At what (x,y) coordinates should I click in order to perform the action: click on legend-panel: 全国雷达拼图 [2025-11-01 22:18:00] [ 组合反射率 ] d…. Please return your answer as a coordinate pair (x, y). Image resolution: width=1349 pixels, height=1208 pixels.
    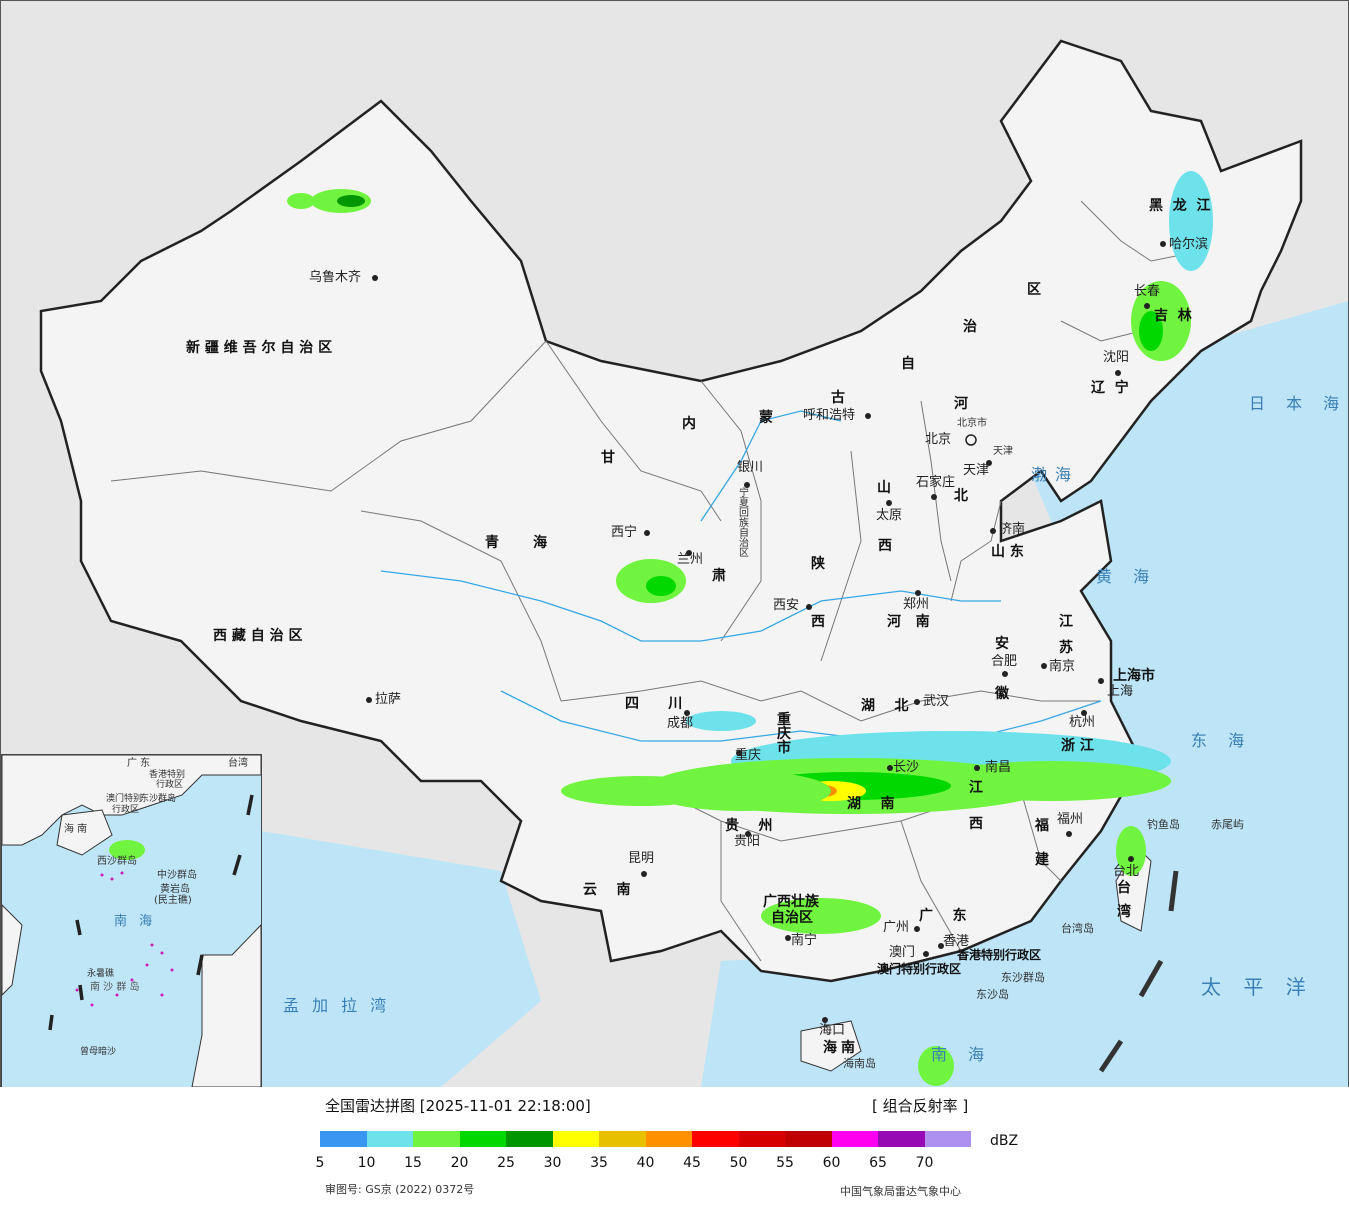
    Looking at the image, I should click on (674, 1147).